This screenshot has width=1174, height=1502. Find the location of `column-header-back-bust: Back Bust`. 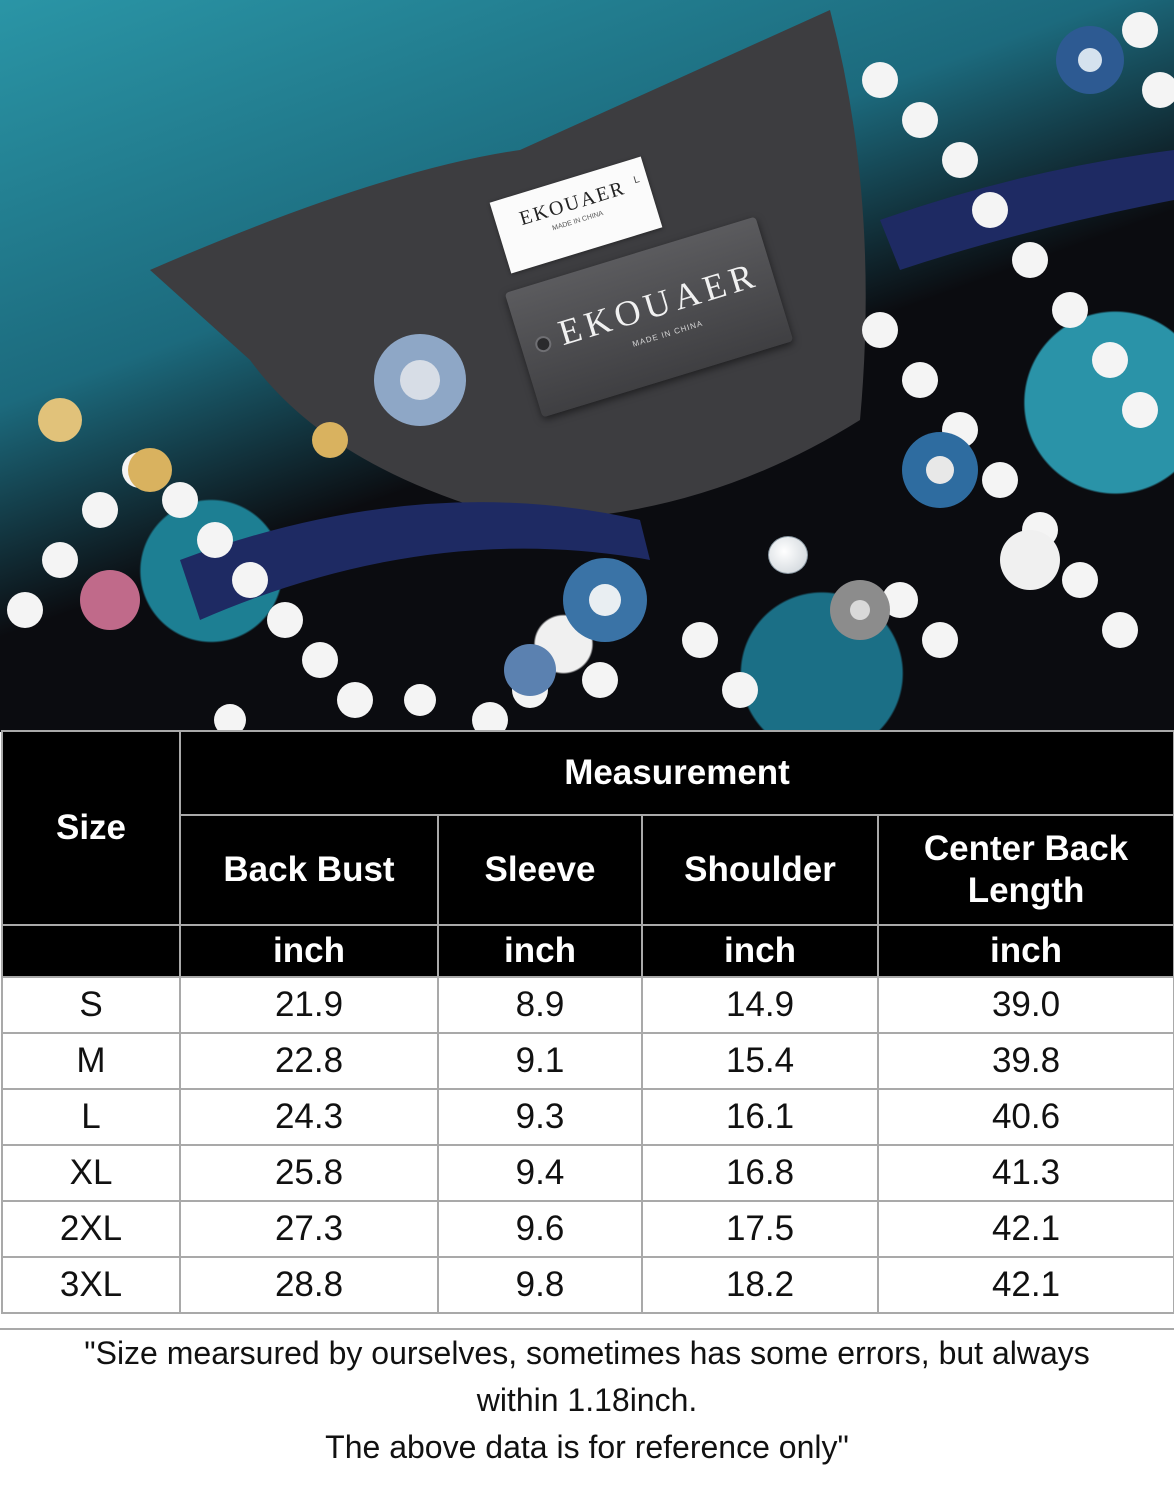

column-header-back-bust: Back Bust is located at coordinates (309, 870).